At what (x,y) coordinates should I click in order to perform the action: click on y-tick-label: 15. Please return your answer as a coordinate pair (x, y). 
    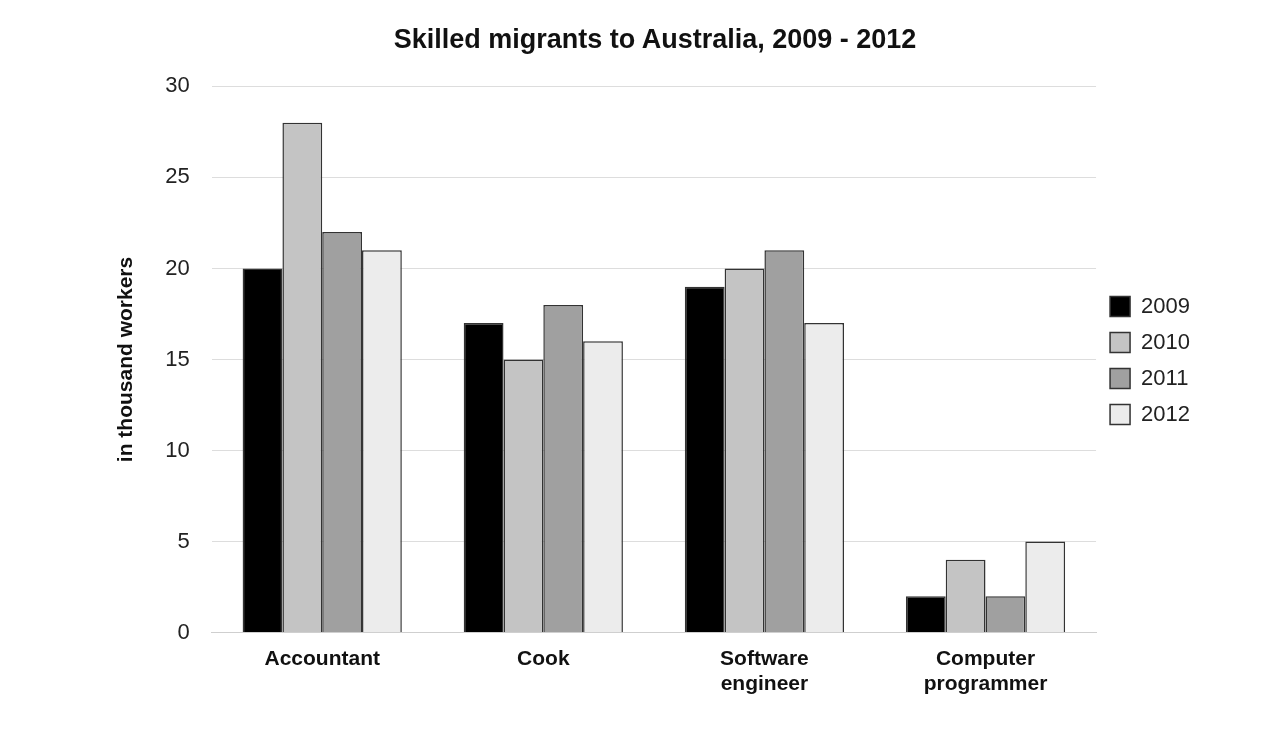
    Looking at the image, I should click on (177, 358).